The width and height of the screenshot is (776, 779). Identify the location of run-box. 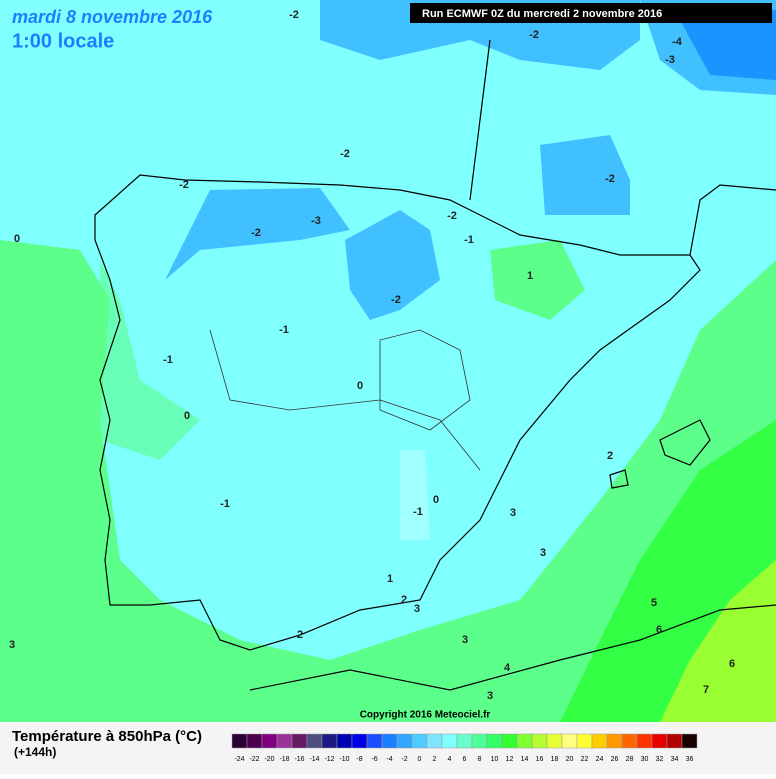
(591, 13).